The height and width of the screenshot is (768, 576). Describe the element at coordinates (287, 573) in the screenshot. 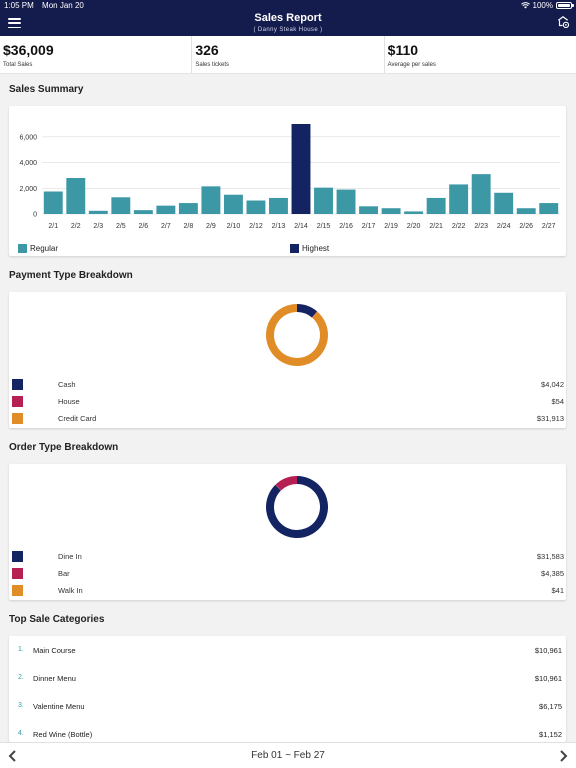

I see `order-row-bar: Bar $4,385` at that location.